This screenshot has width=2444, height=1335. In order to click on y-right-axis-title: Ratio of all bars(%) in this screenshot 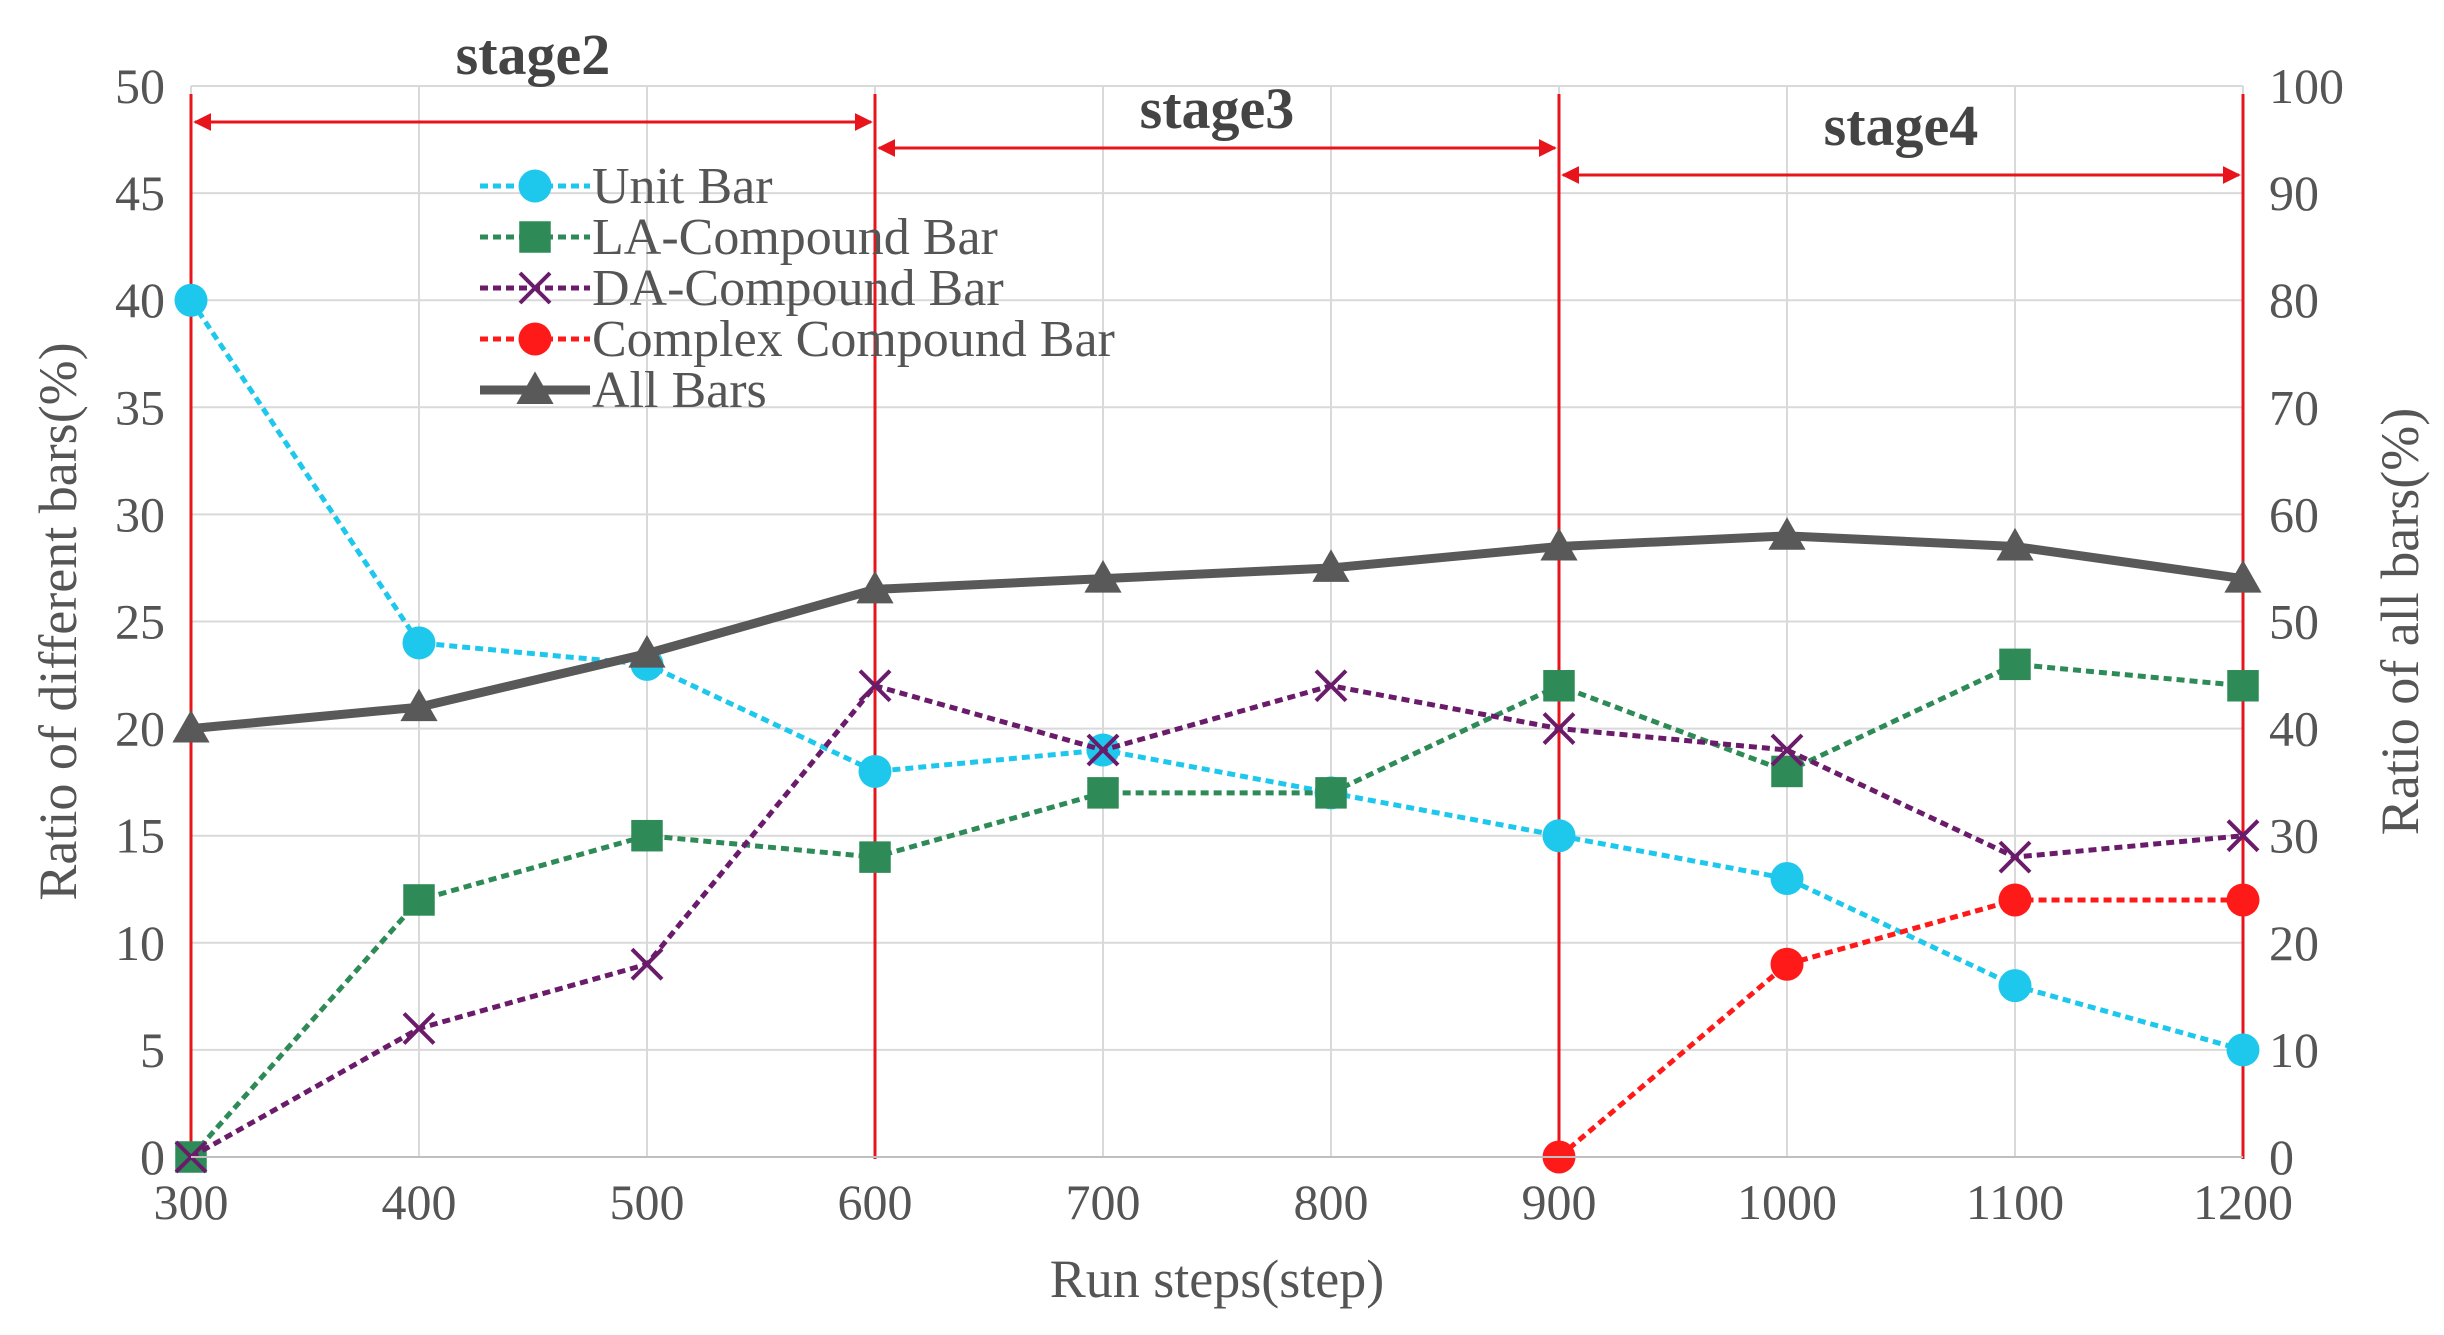, I will do `click(2400, 621)`.